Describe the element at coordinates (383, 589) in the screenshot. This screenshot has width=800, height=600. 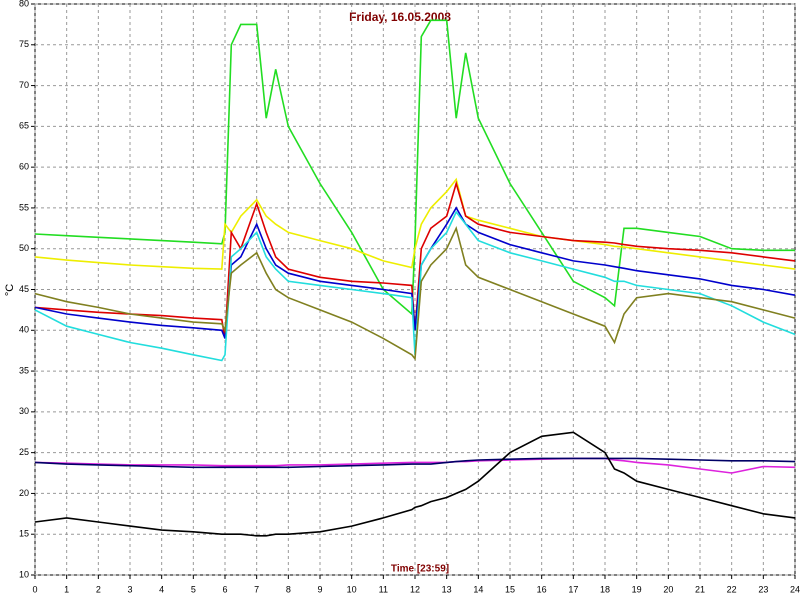
I see `x-tick-label: 11` at that location.